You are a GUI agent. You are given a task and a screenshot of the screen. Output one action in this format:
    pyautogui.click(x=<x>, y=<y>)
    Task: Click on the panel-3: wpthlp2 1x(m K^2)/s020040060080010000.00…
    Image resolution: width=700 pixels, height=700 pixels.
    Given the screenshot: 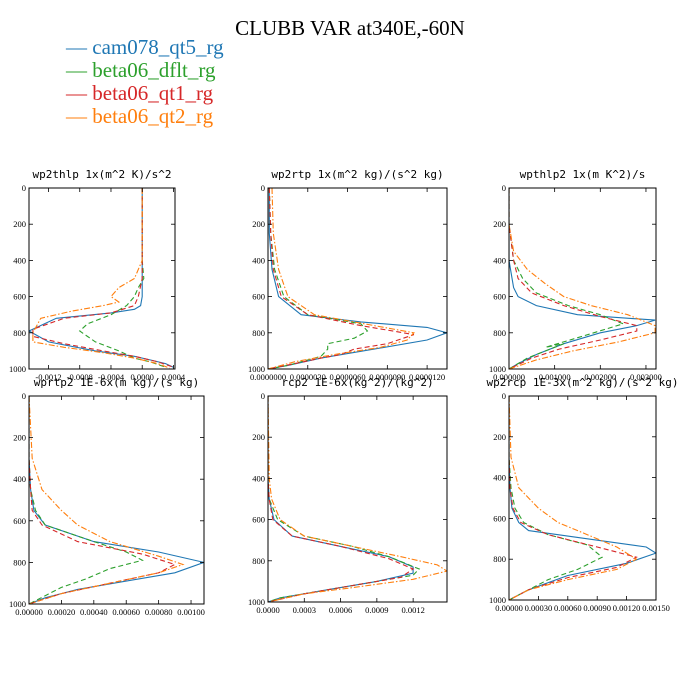 What is the action you would take?
    pyautogui.click(x=575, y=275)
    